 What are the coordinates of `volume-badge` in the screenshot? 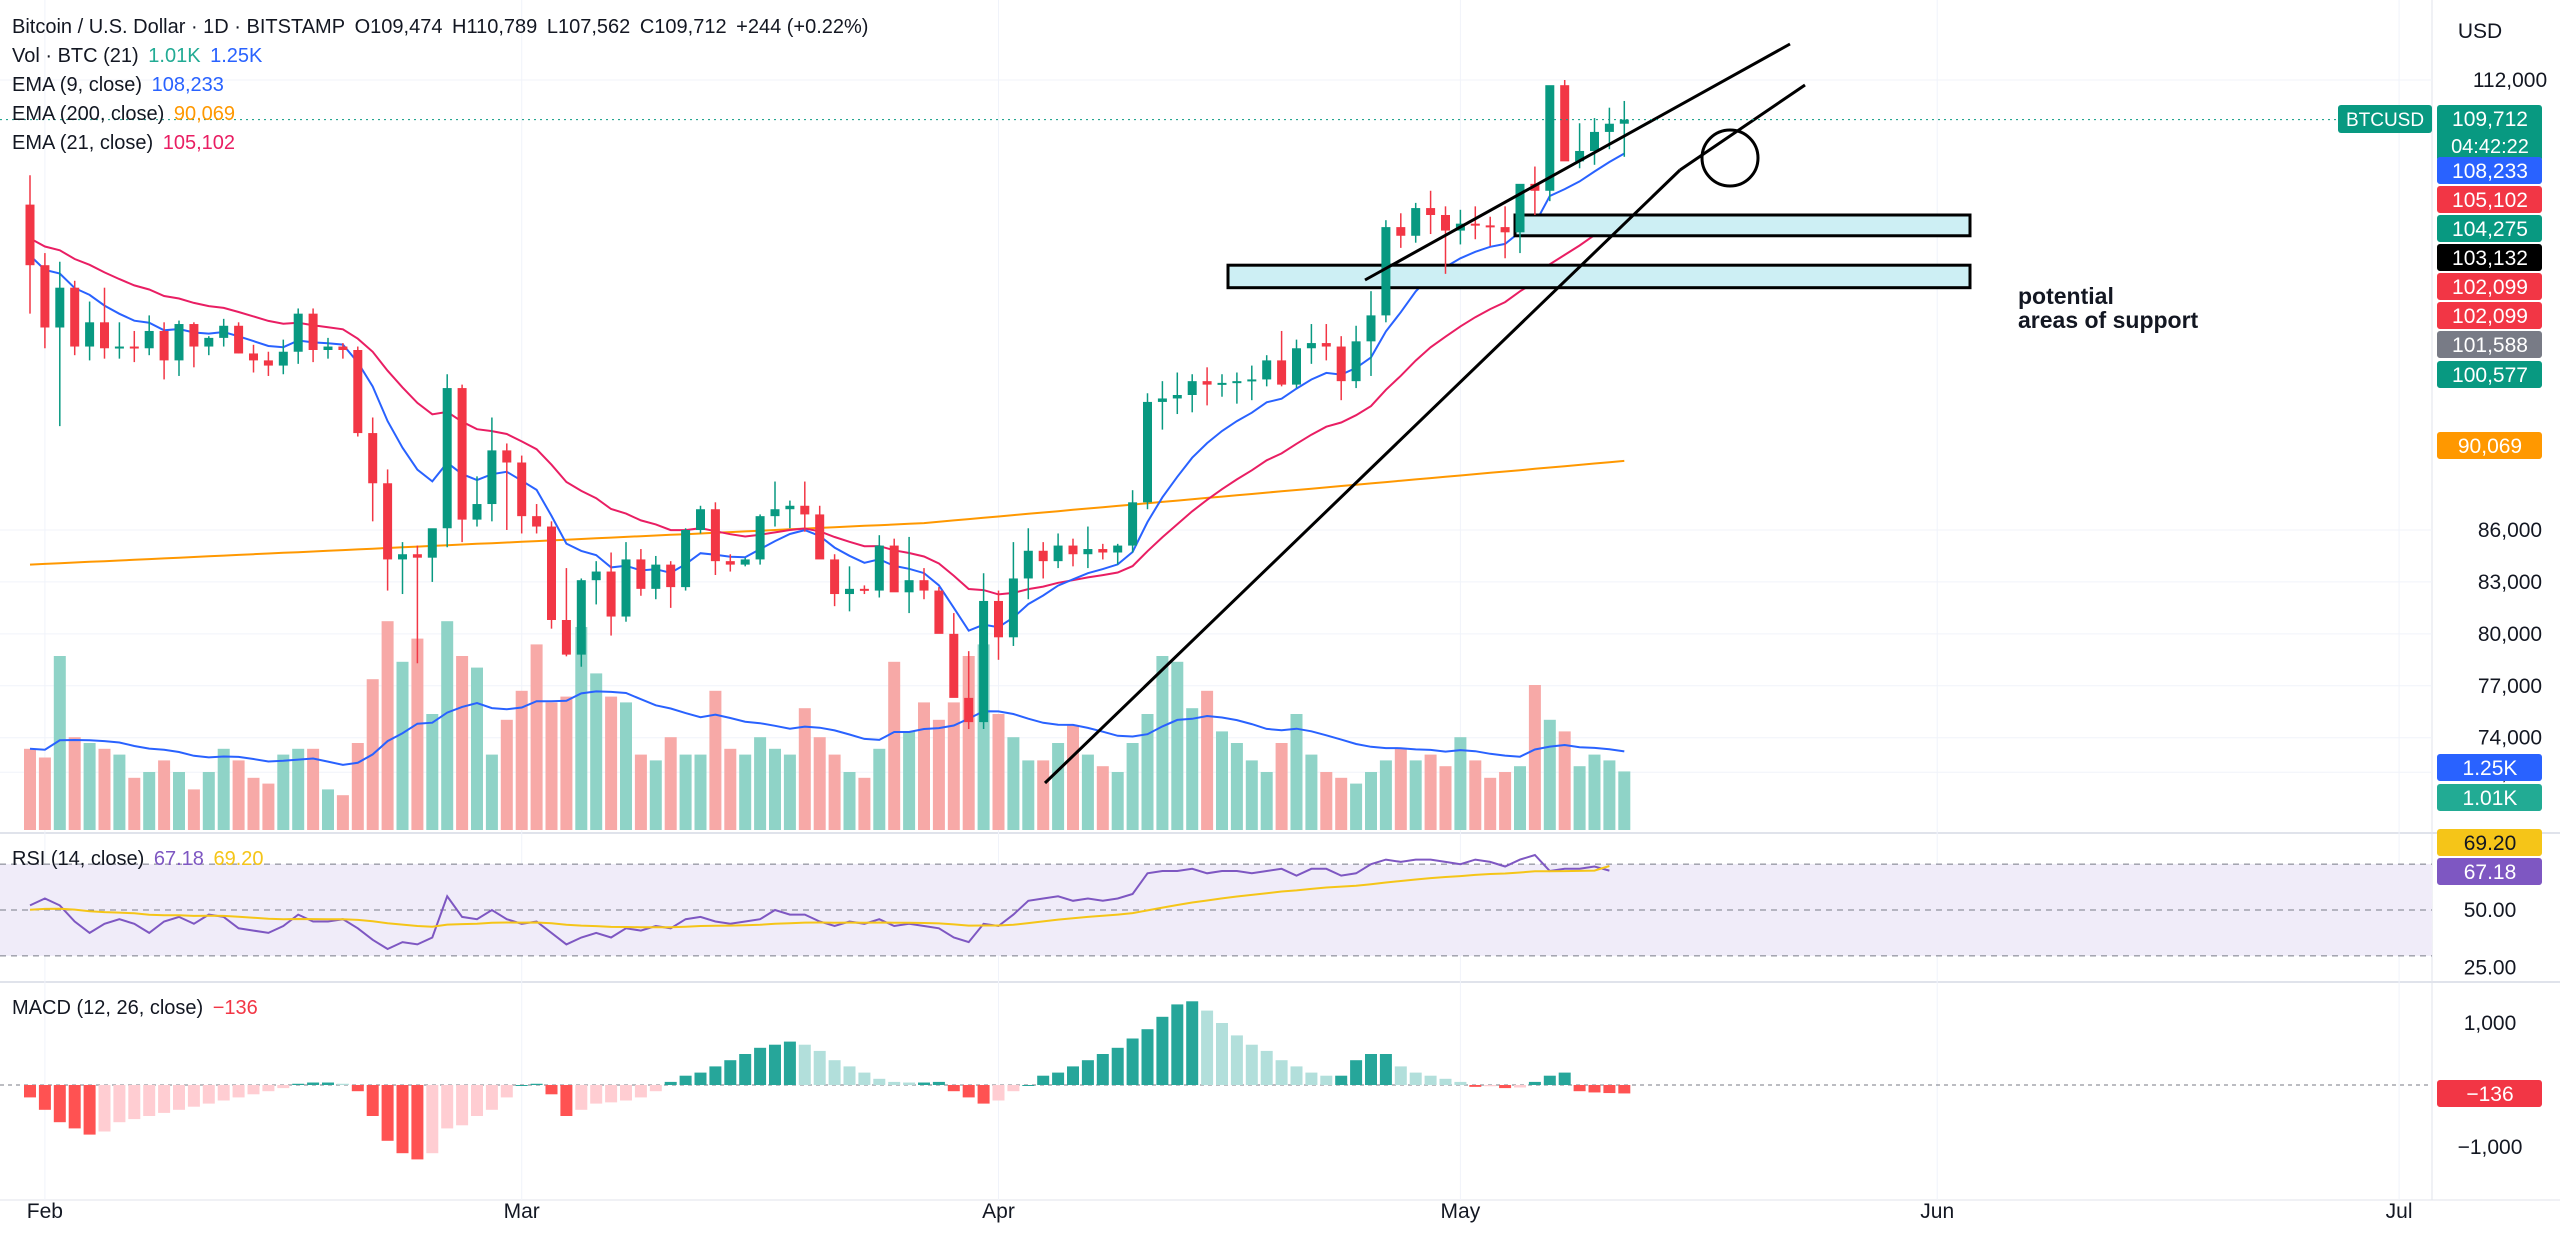 It's located at (2489, 797).